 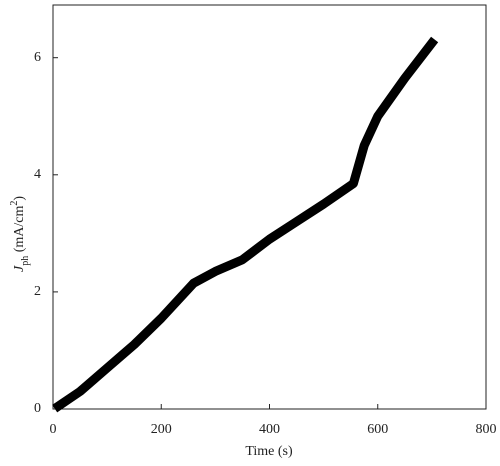 I want to click on y-axis-label-part: J, so click(x=19, y=268).